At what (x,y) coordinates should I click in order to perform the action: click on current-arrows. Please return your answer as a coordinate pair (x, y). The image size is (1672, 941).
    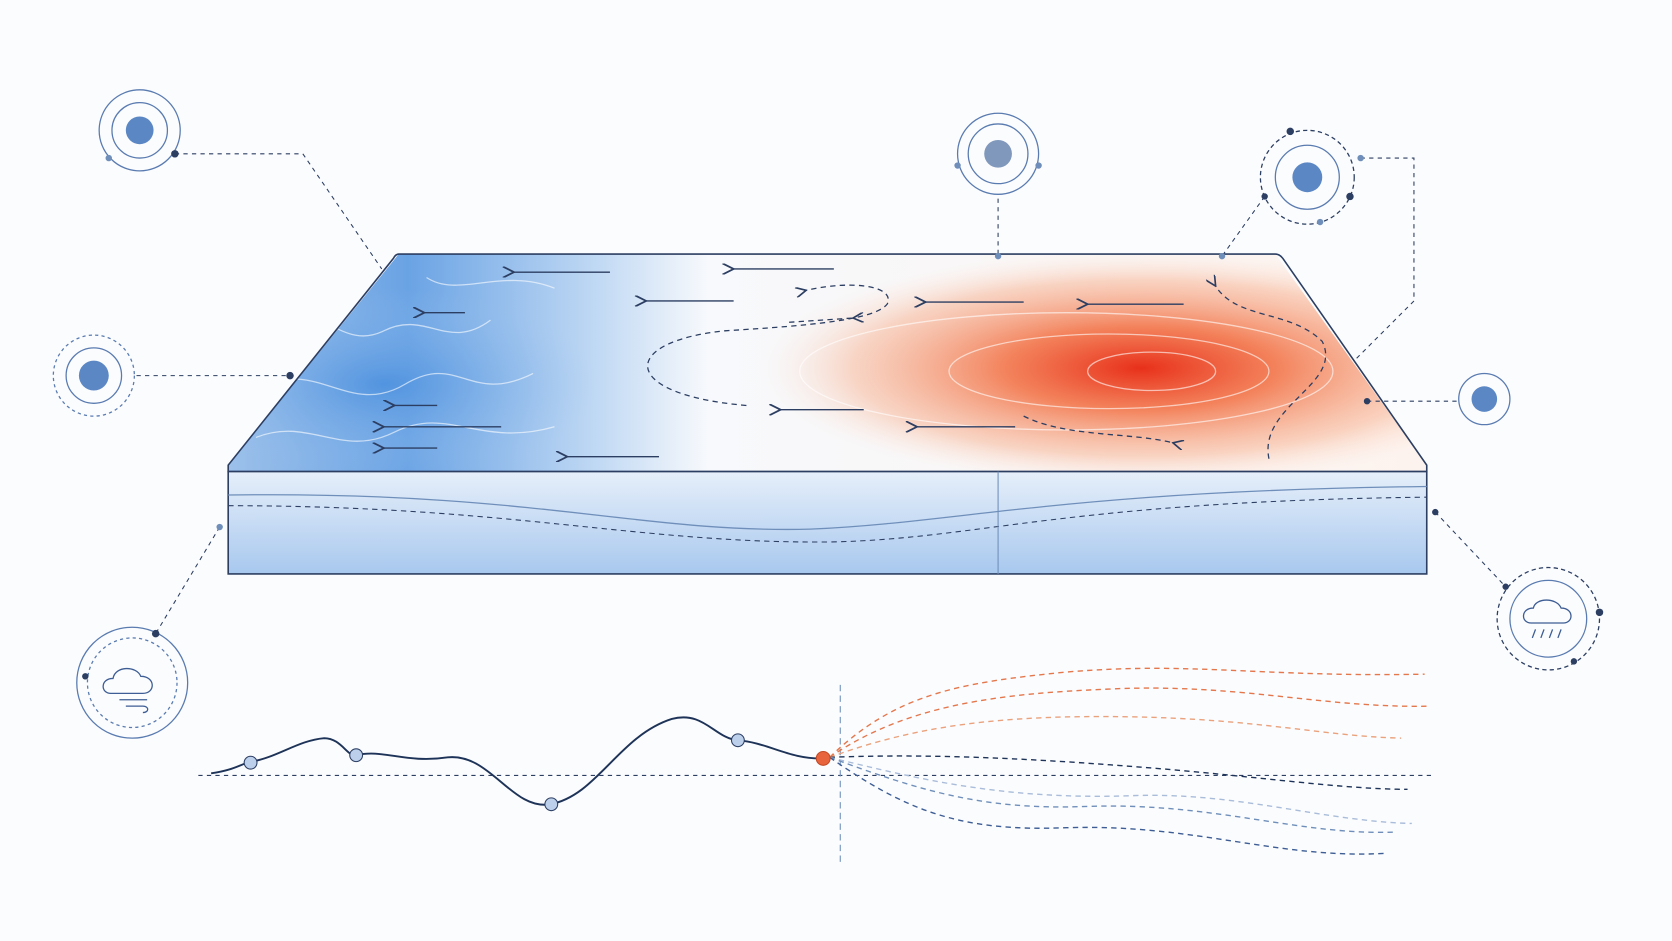
    Looking at the image, I should click on (784, 363).